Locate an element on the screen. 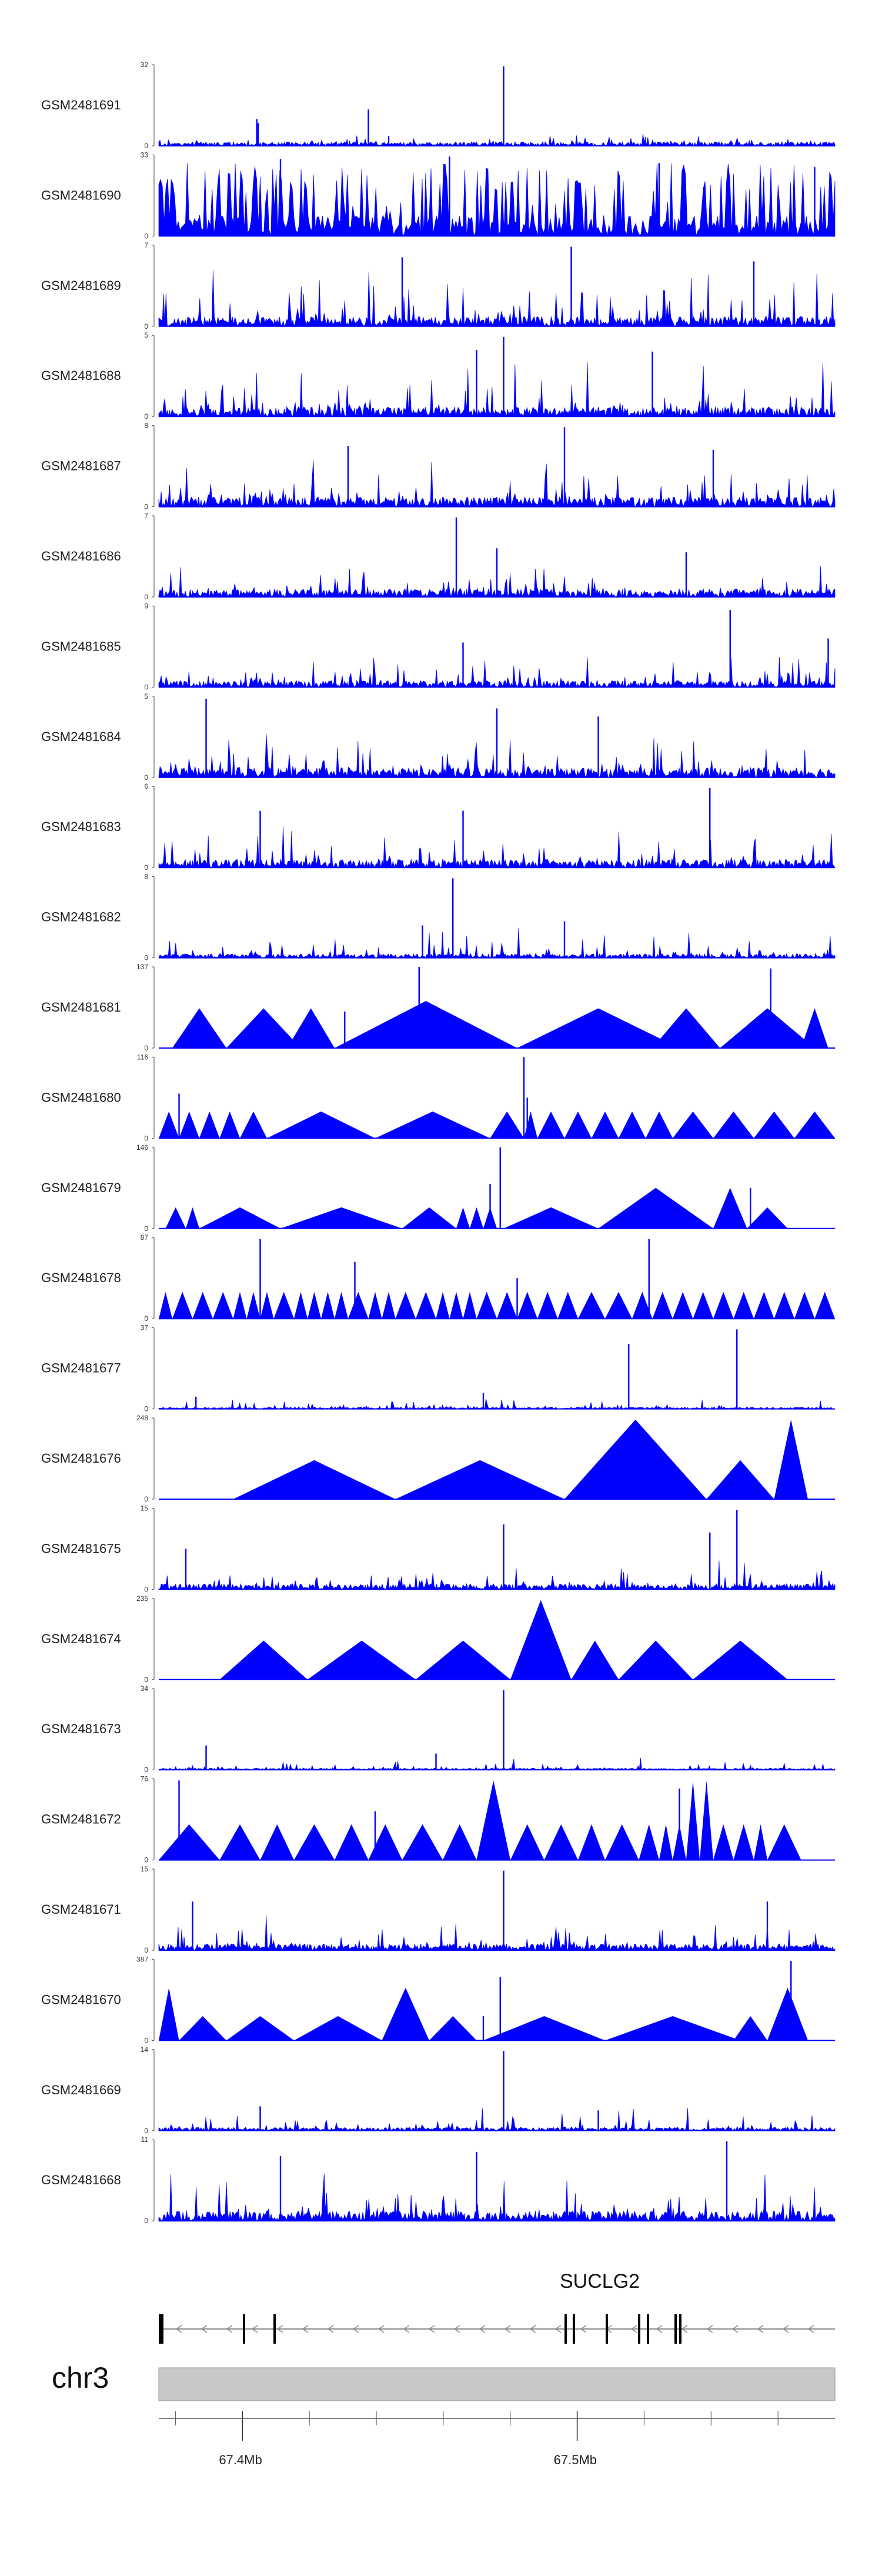  track-label: GSM2481672 is located at coordinates (81, 1819).